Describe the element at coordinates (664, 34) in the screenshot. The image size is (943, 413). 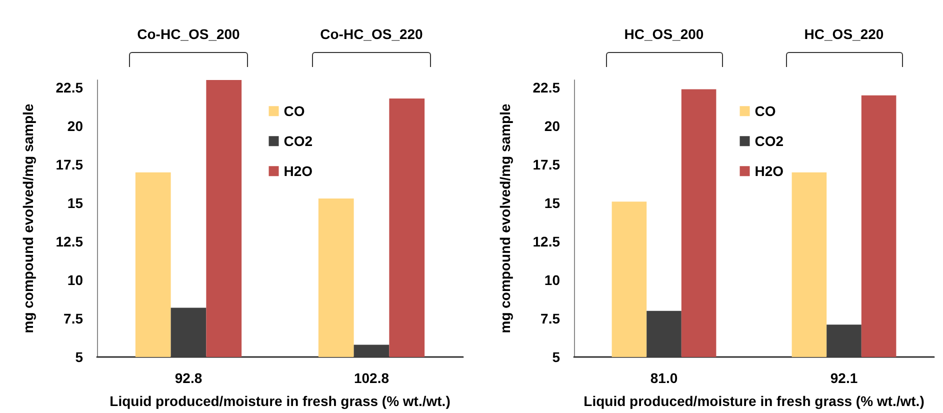
I see `text: HC_OS_200` at that location.